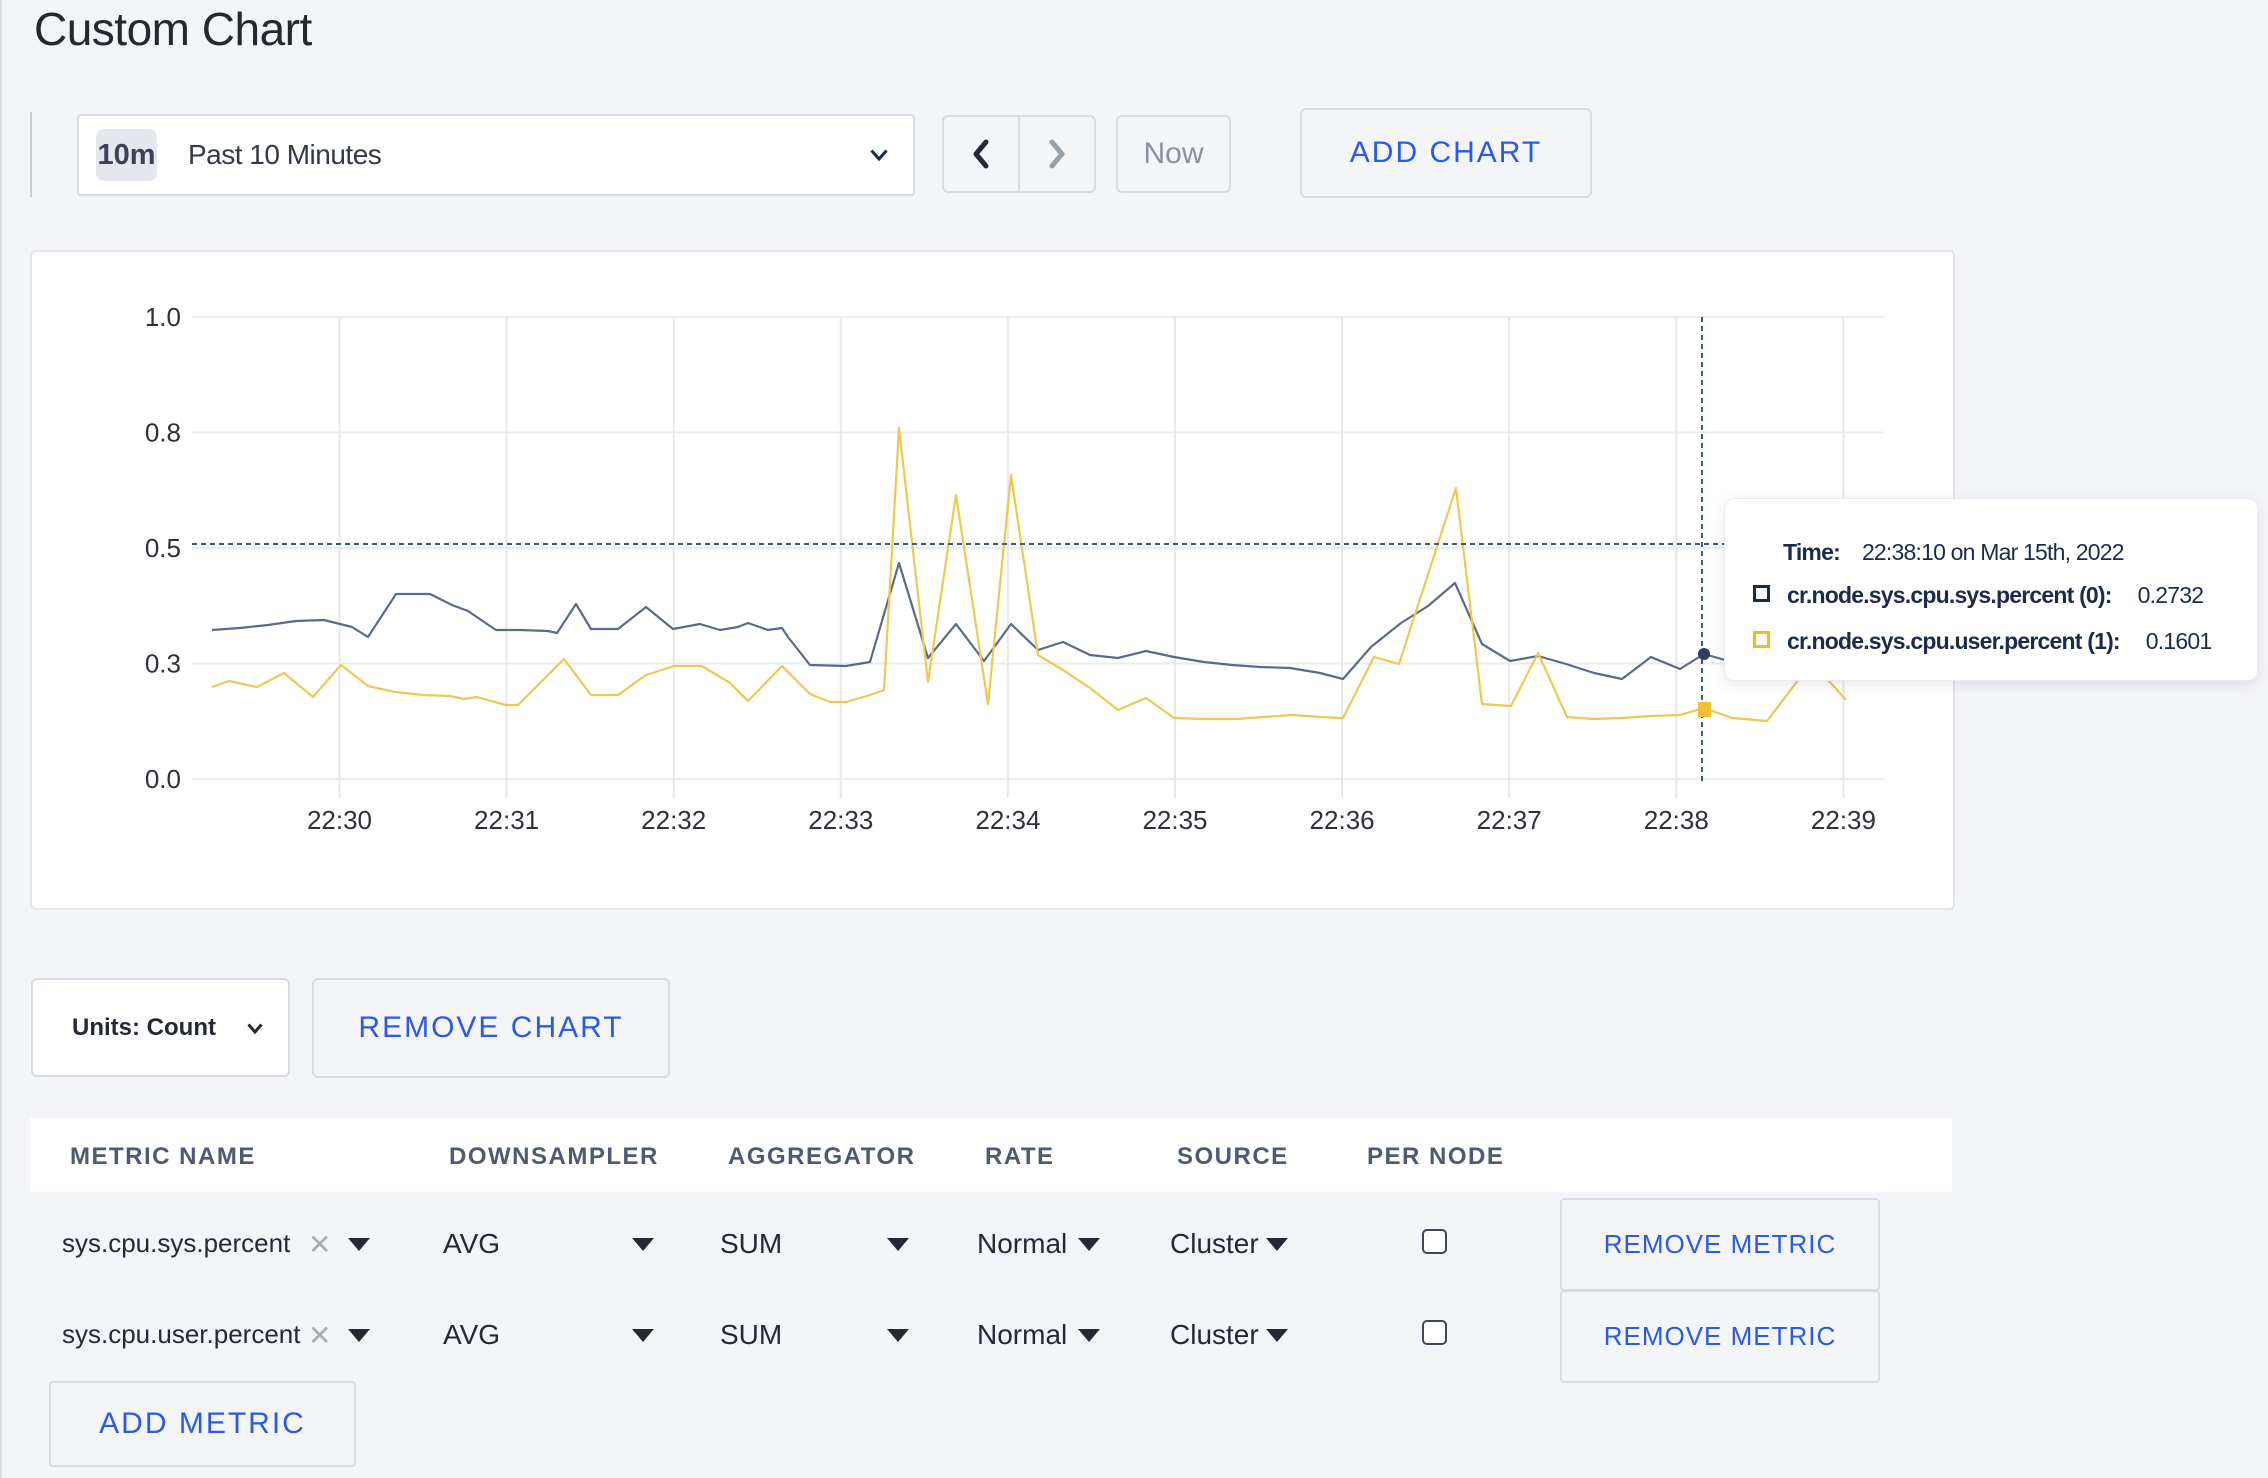 The height and width of the screenshot is (1478, 2268). Describe the element at coordinates (1342, 820) in the screenshot. I see `svg-text: 22:36` at that location.